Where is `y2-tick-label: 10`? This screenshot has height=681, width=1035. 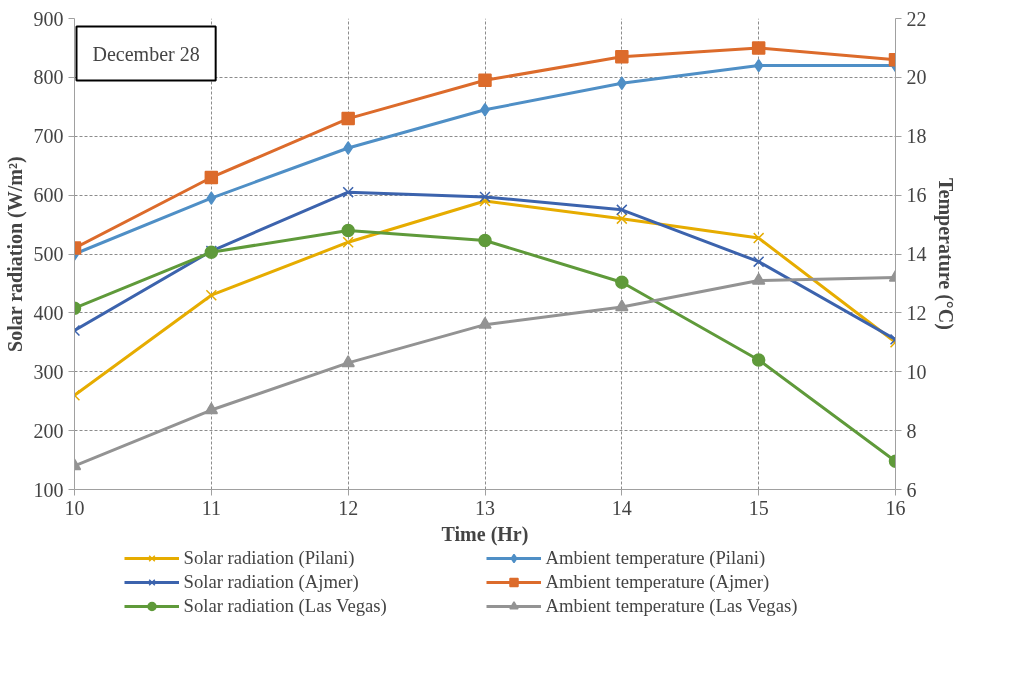
y2-tick-label: 10 is located at coordinates (916, 371).